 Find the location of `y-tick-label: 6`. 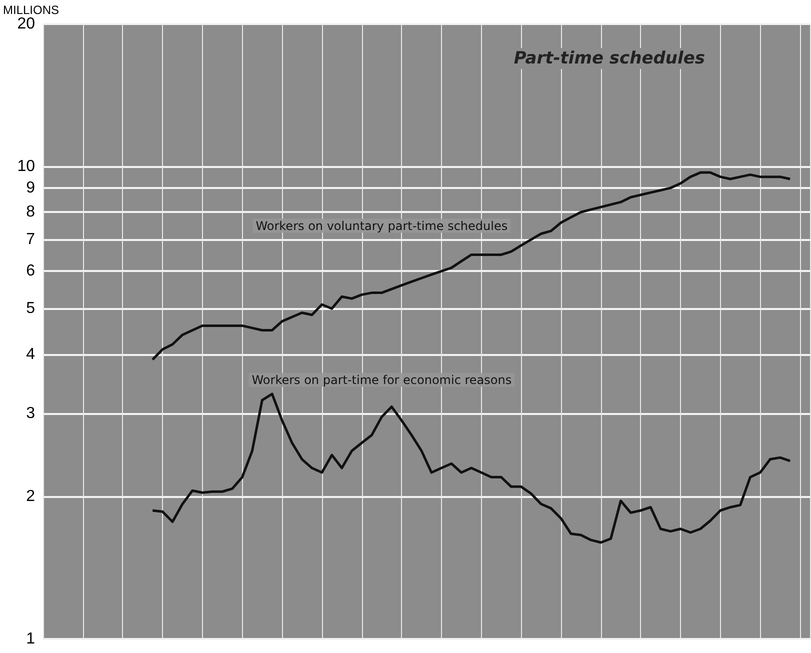

y-tick-label: 6 is located at coordinates (31, 271).